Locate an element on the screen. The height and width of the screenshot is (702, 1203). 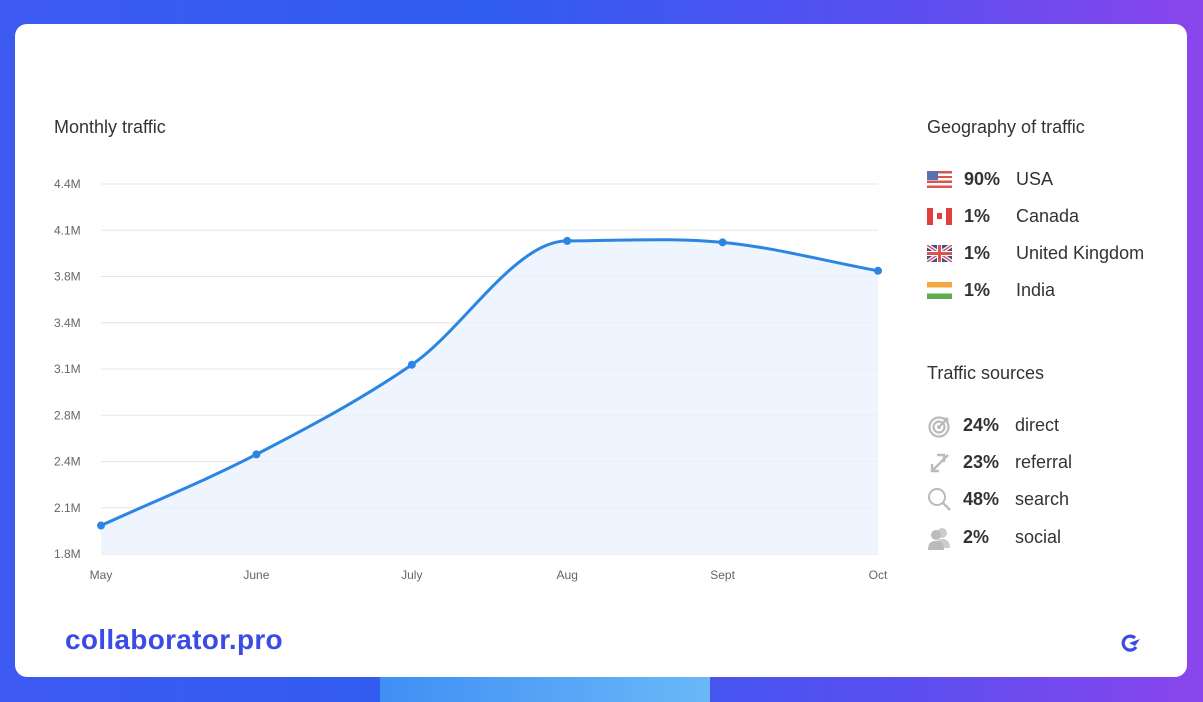
geo-row-uk: 1% United Kingdom is located at coordinates (1035, 253).